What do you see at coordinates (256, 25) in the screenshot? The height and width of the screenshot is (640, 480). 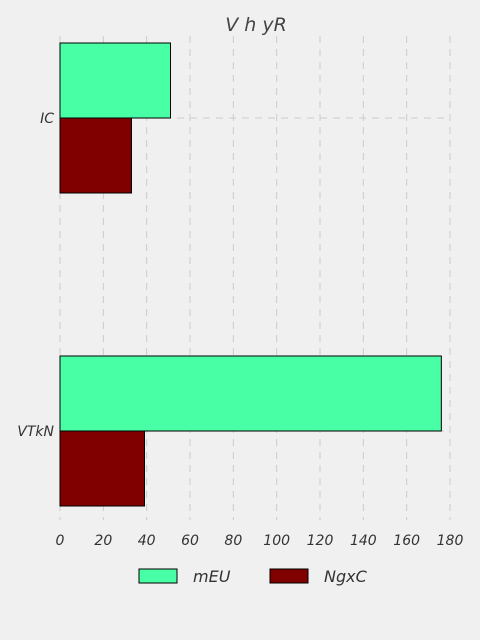 I see `chart-title: V h yR` at bounding box center [256, 25].